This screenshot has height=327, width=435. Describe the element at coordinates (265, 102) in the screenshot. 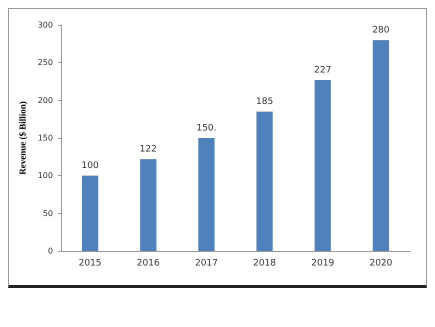

I see `data-label: 185` at that location.